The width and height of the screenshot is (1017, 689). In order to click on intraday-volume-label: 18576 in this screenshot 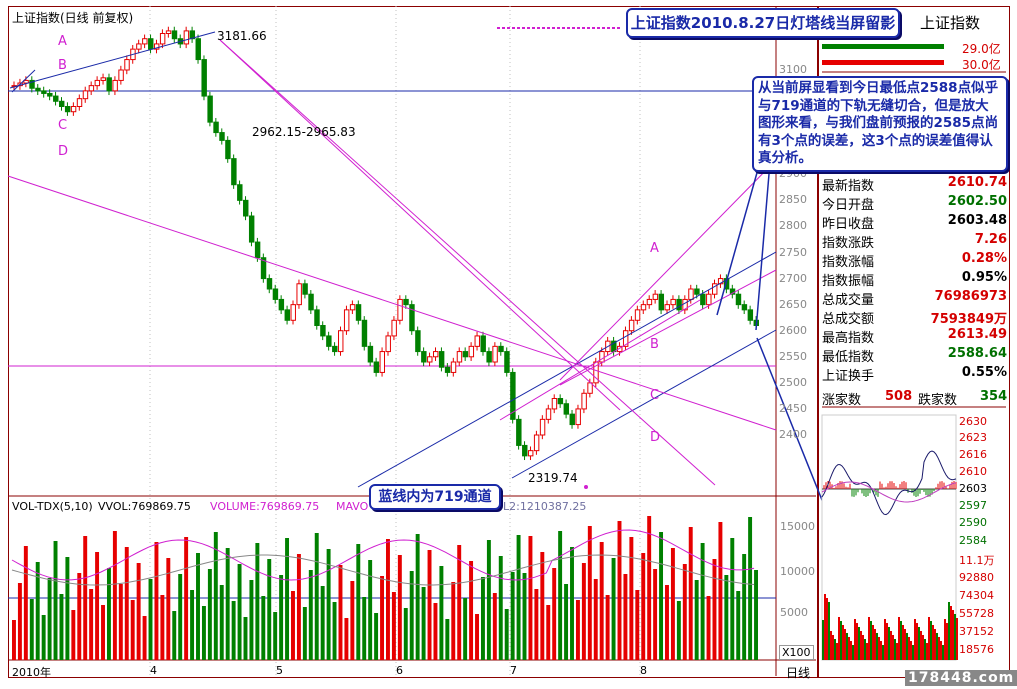, I will do `click(976, 649)`.